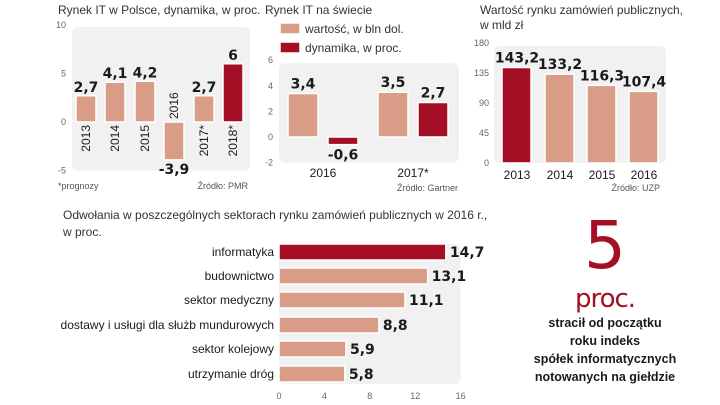 The height and width of the screenshot is (405, 720). I want to click on x-tick-label: 16, so click(461, 396).